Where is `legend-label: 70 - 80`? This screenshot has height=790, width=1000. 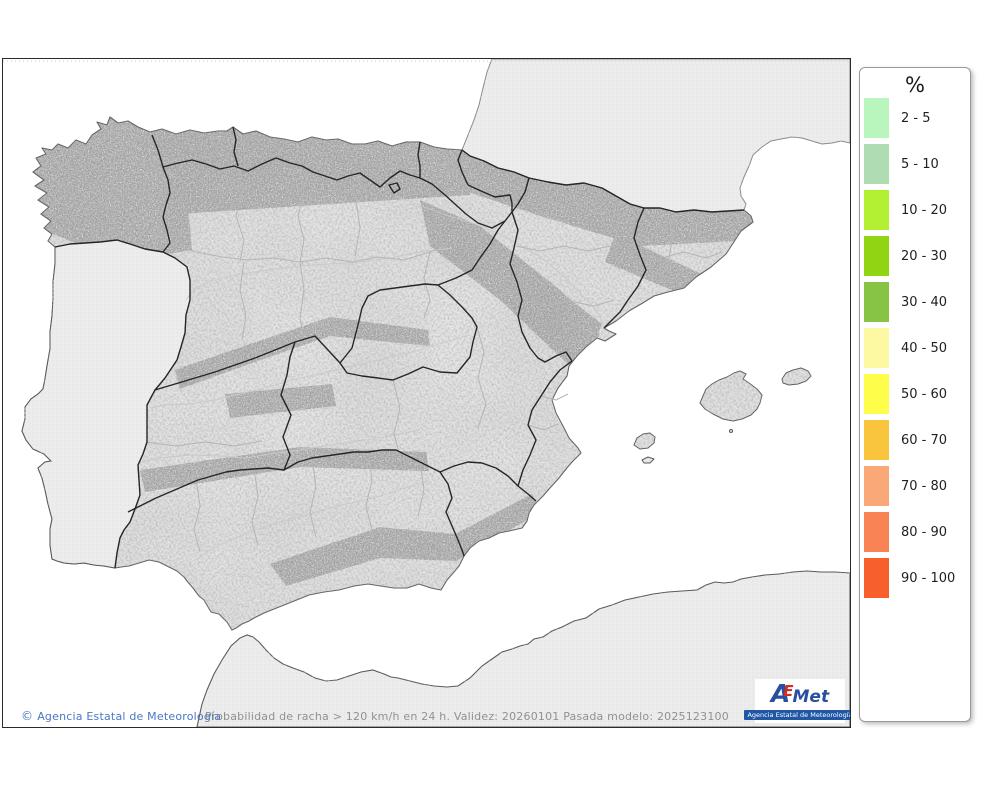 legend-label: 70 - 80 is located at coordinates (924, 486).